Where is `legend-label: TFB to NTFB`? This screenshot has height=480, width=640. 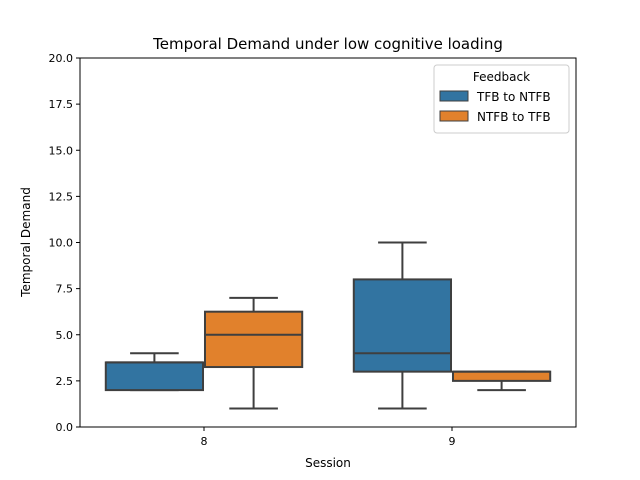 legend-label: TFB to NTFB is located at coordinates (513, 97).